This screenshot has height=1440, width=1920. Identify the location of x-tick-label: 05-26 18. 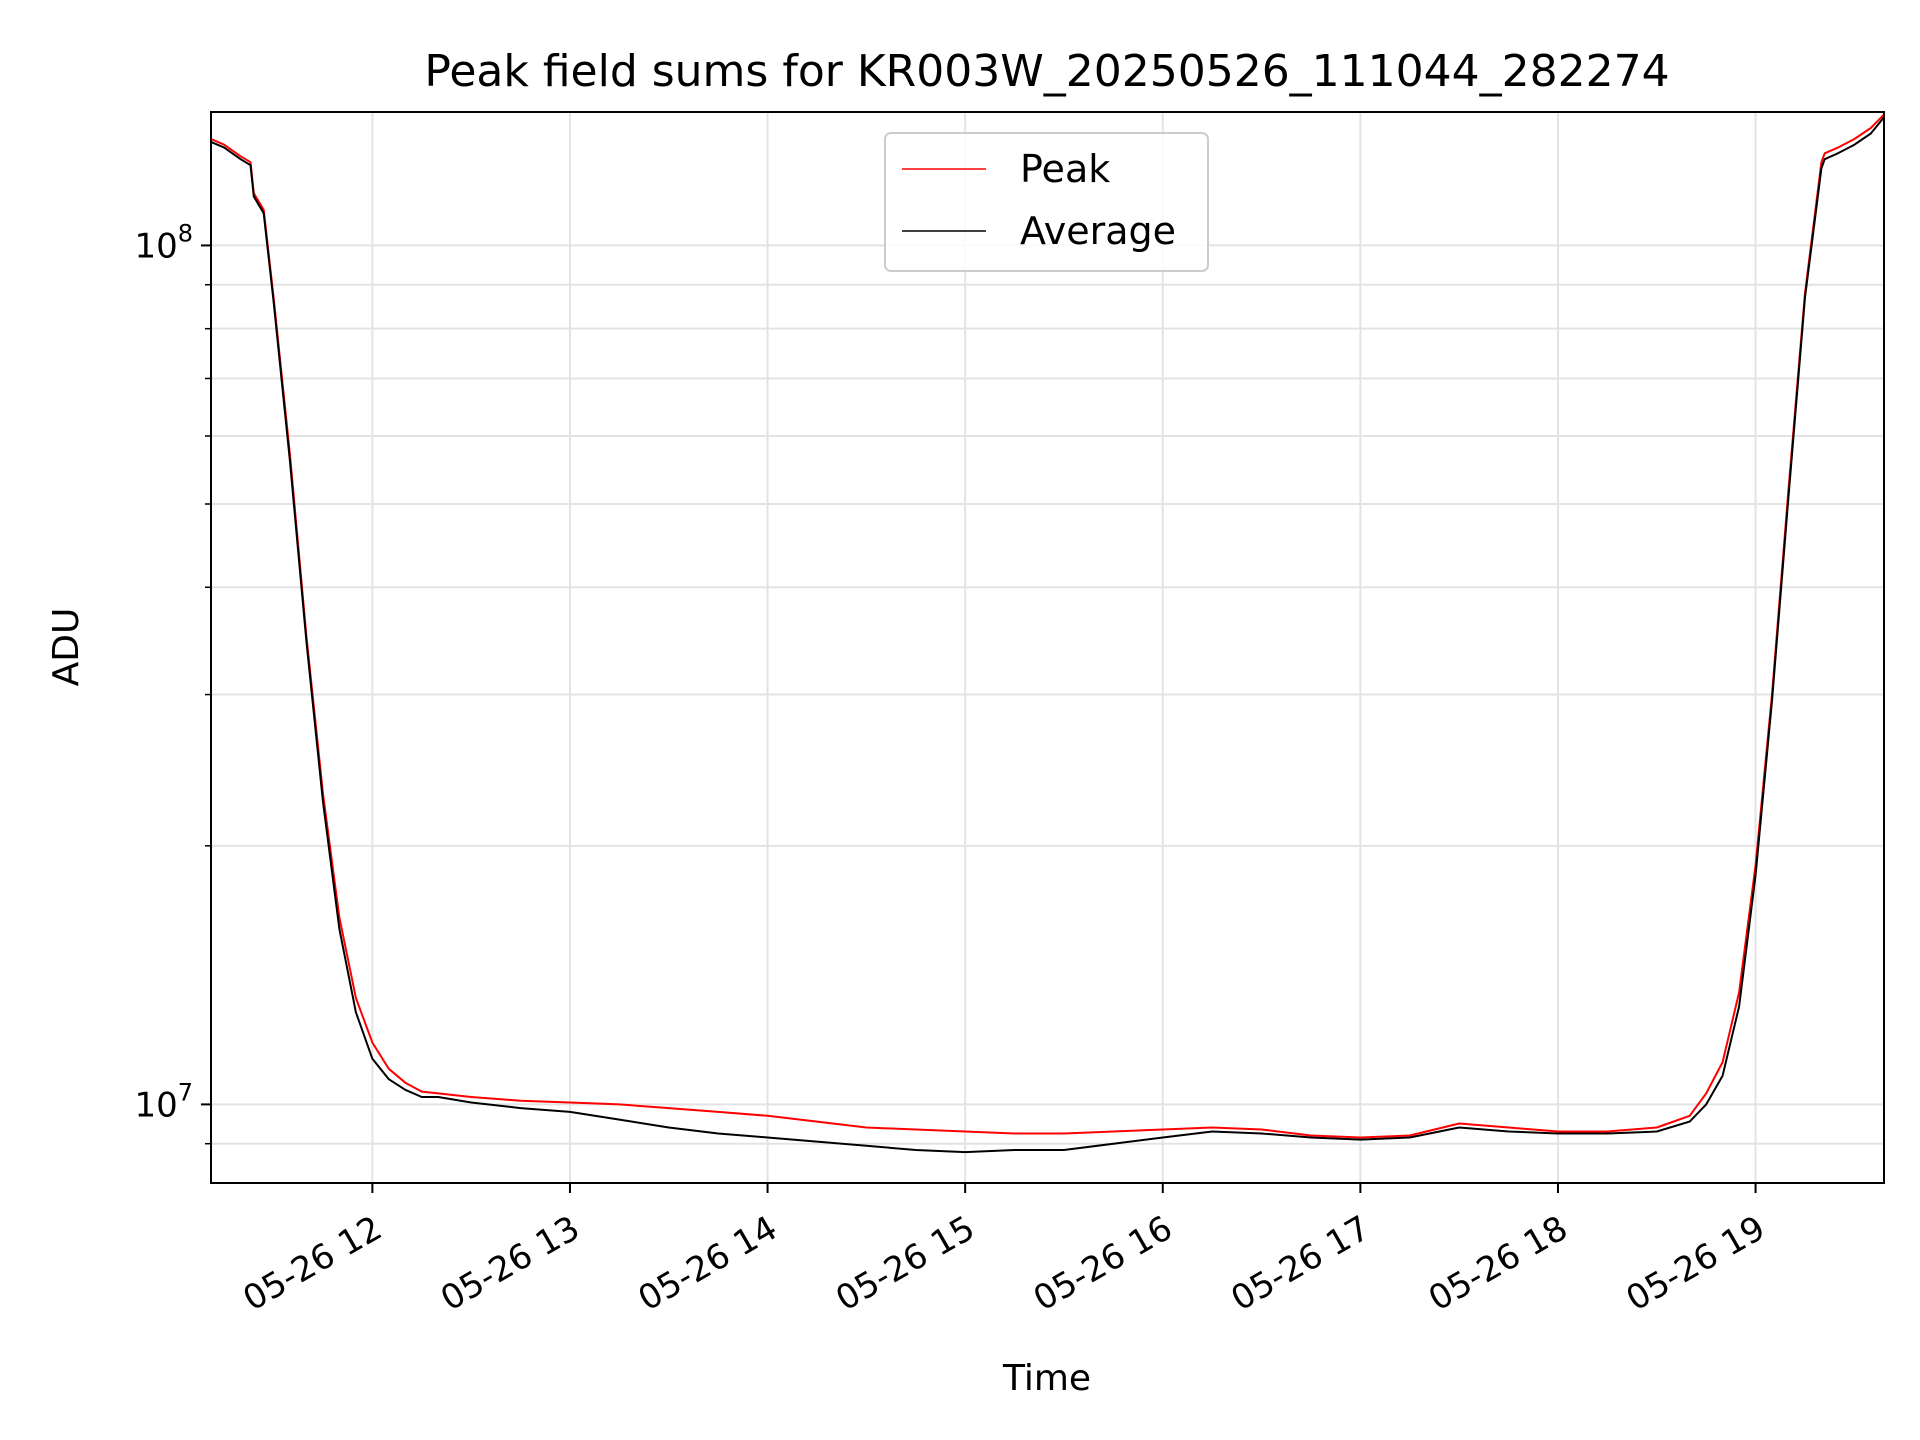
(1498, 1263).